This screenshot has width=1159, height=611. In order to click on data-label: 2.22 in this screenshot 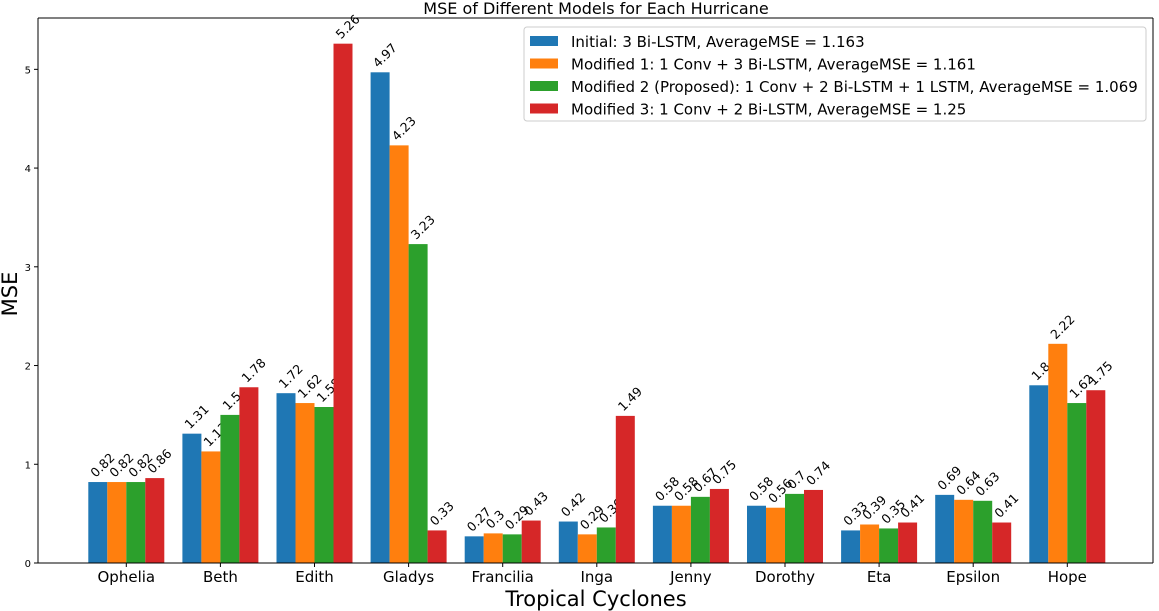, I will do `click(1062, 327)`.